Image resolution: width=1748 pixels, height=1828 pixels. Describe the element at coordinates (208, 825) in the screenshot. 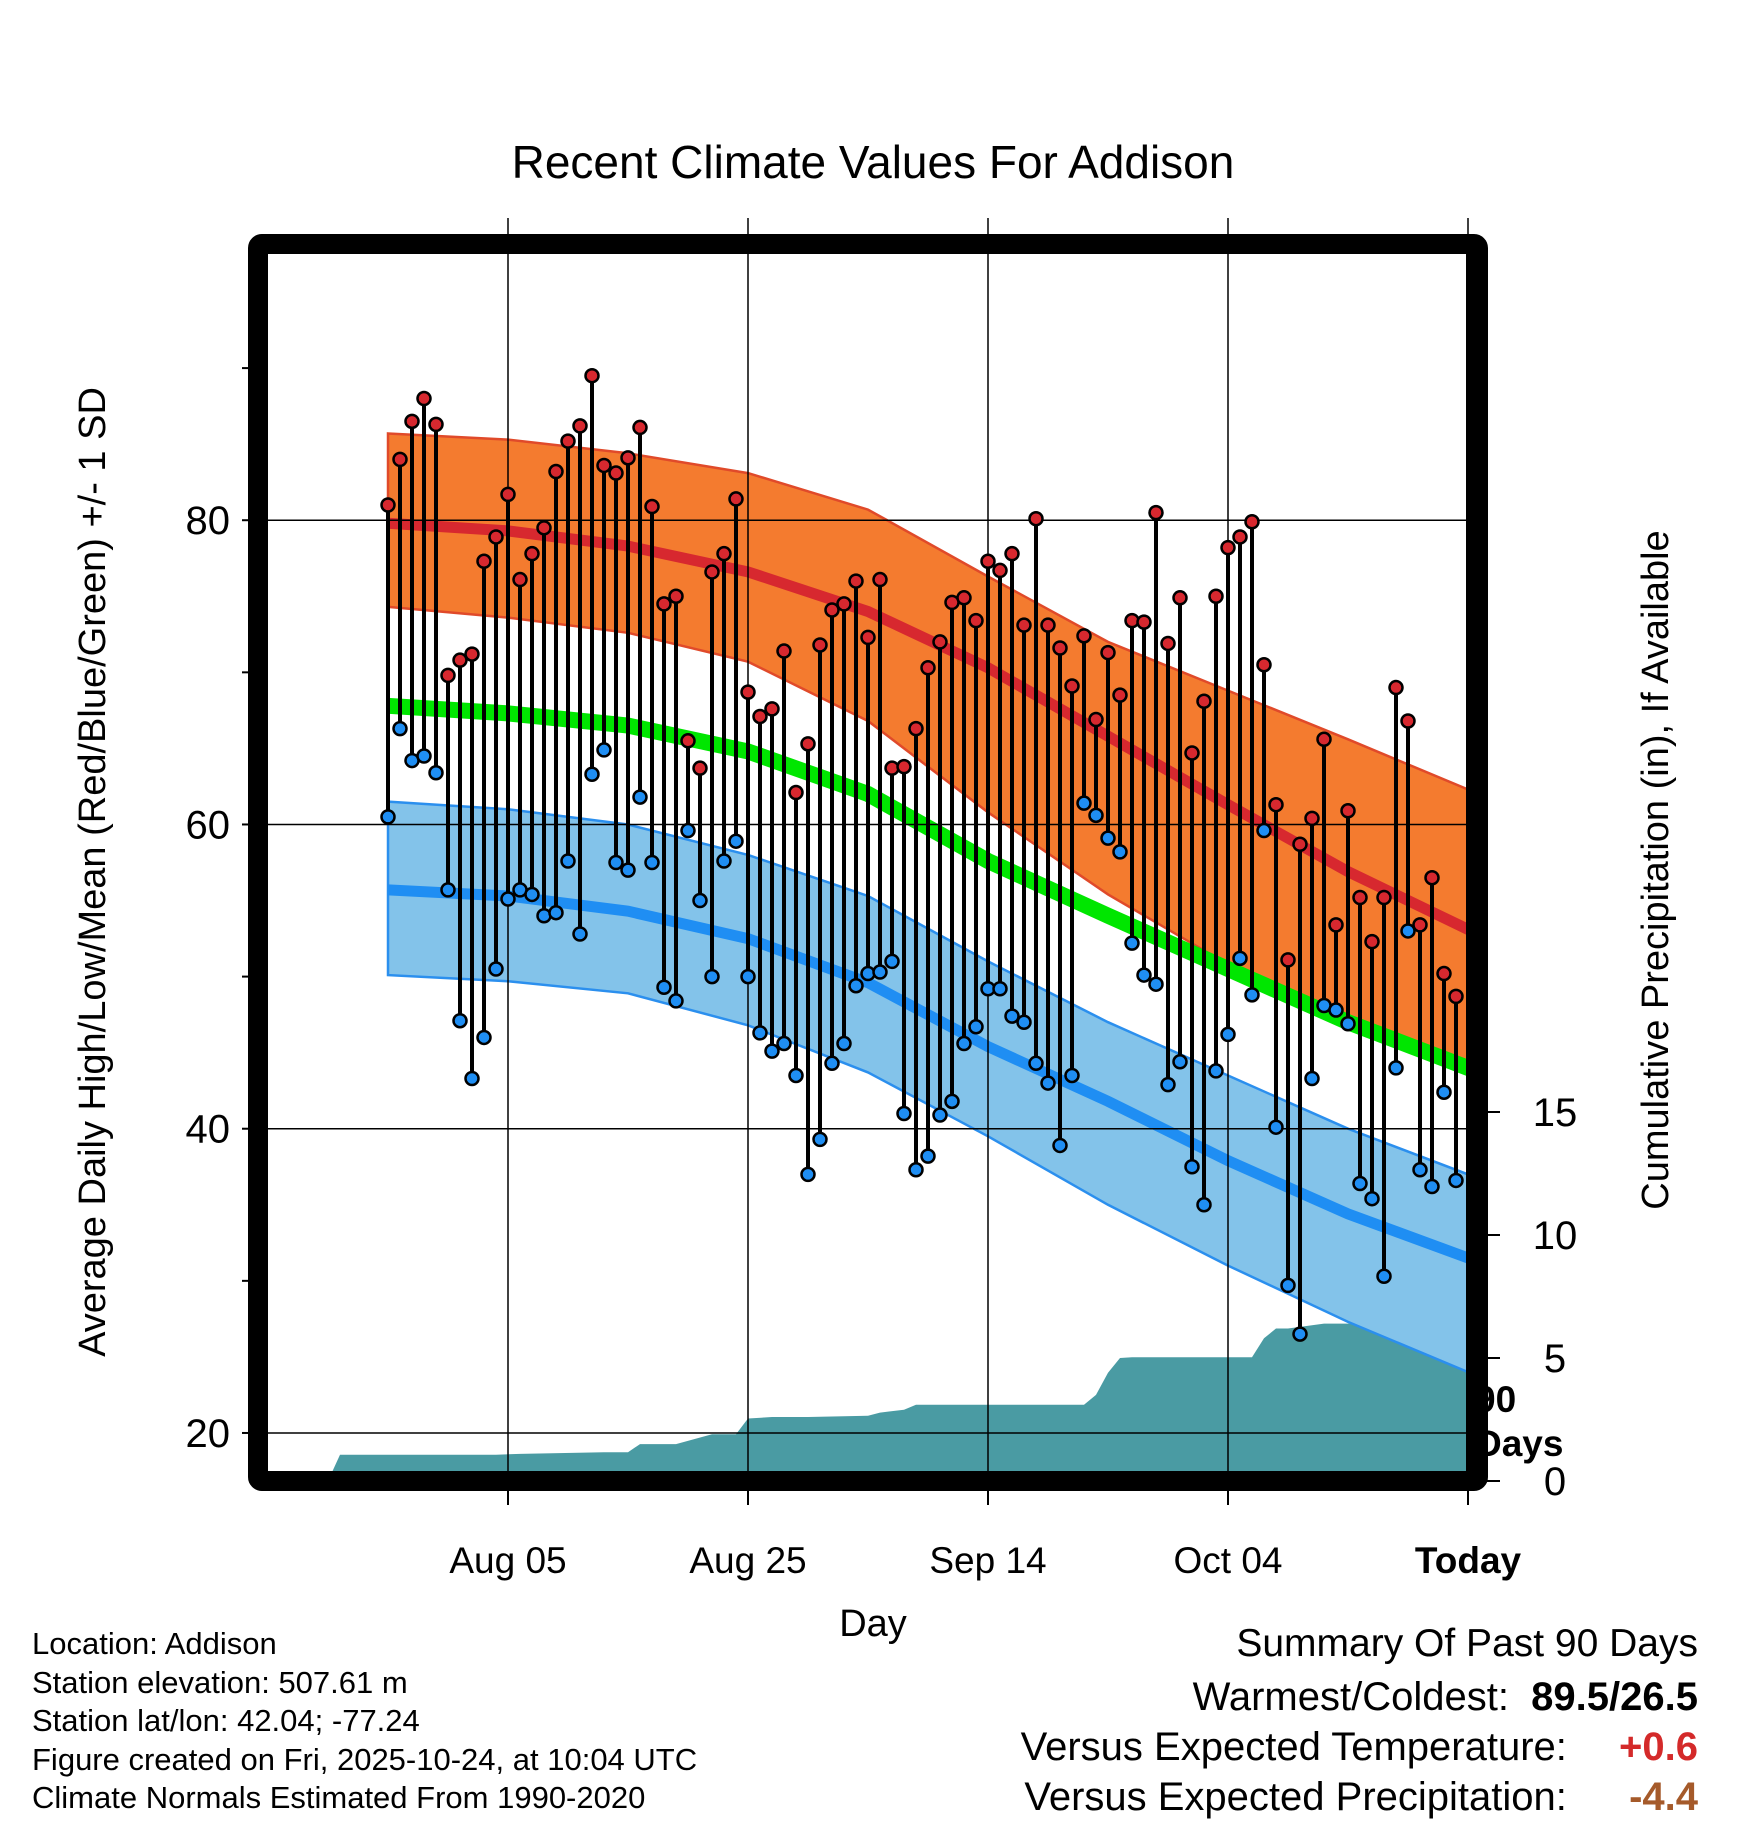

I see `y-tick-label: 60` at that location.